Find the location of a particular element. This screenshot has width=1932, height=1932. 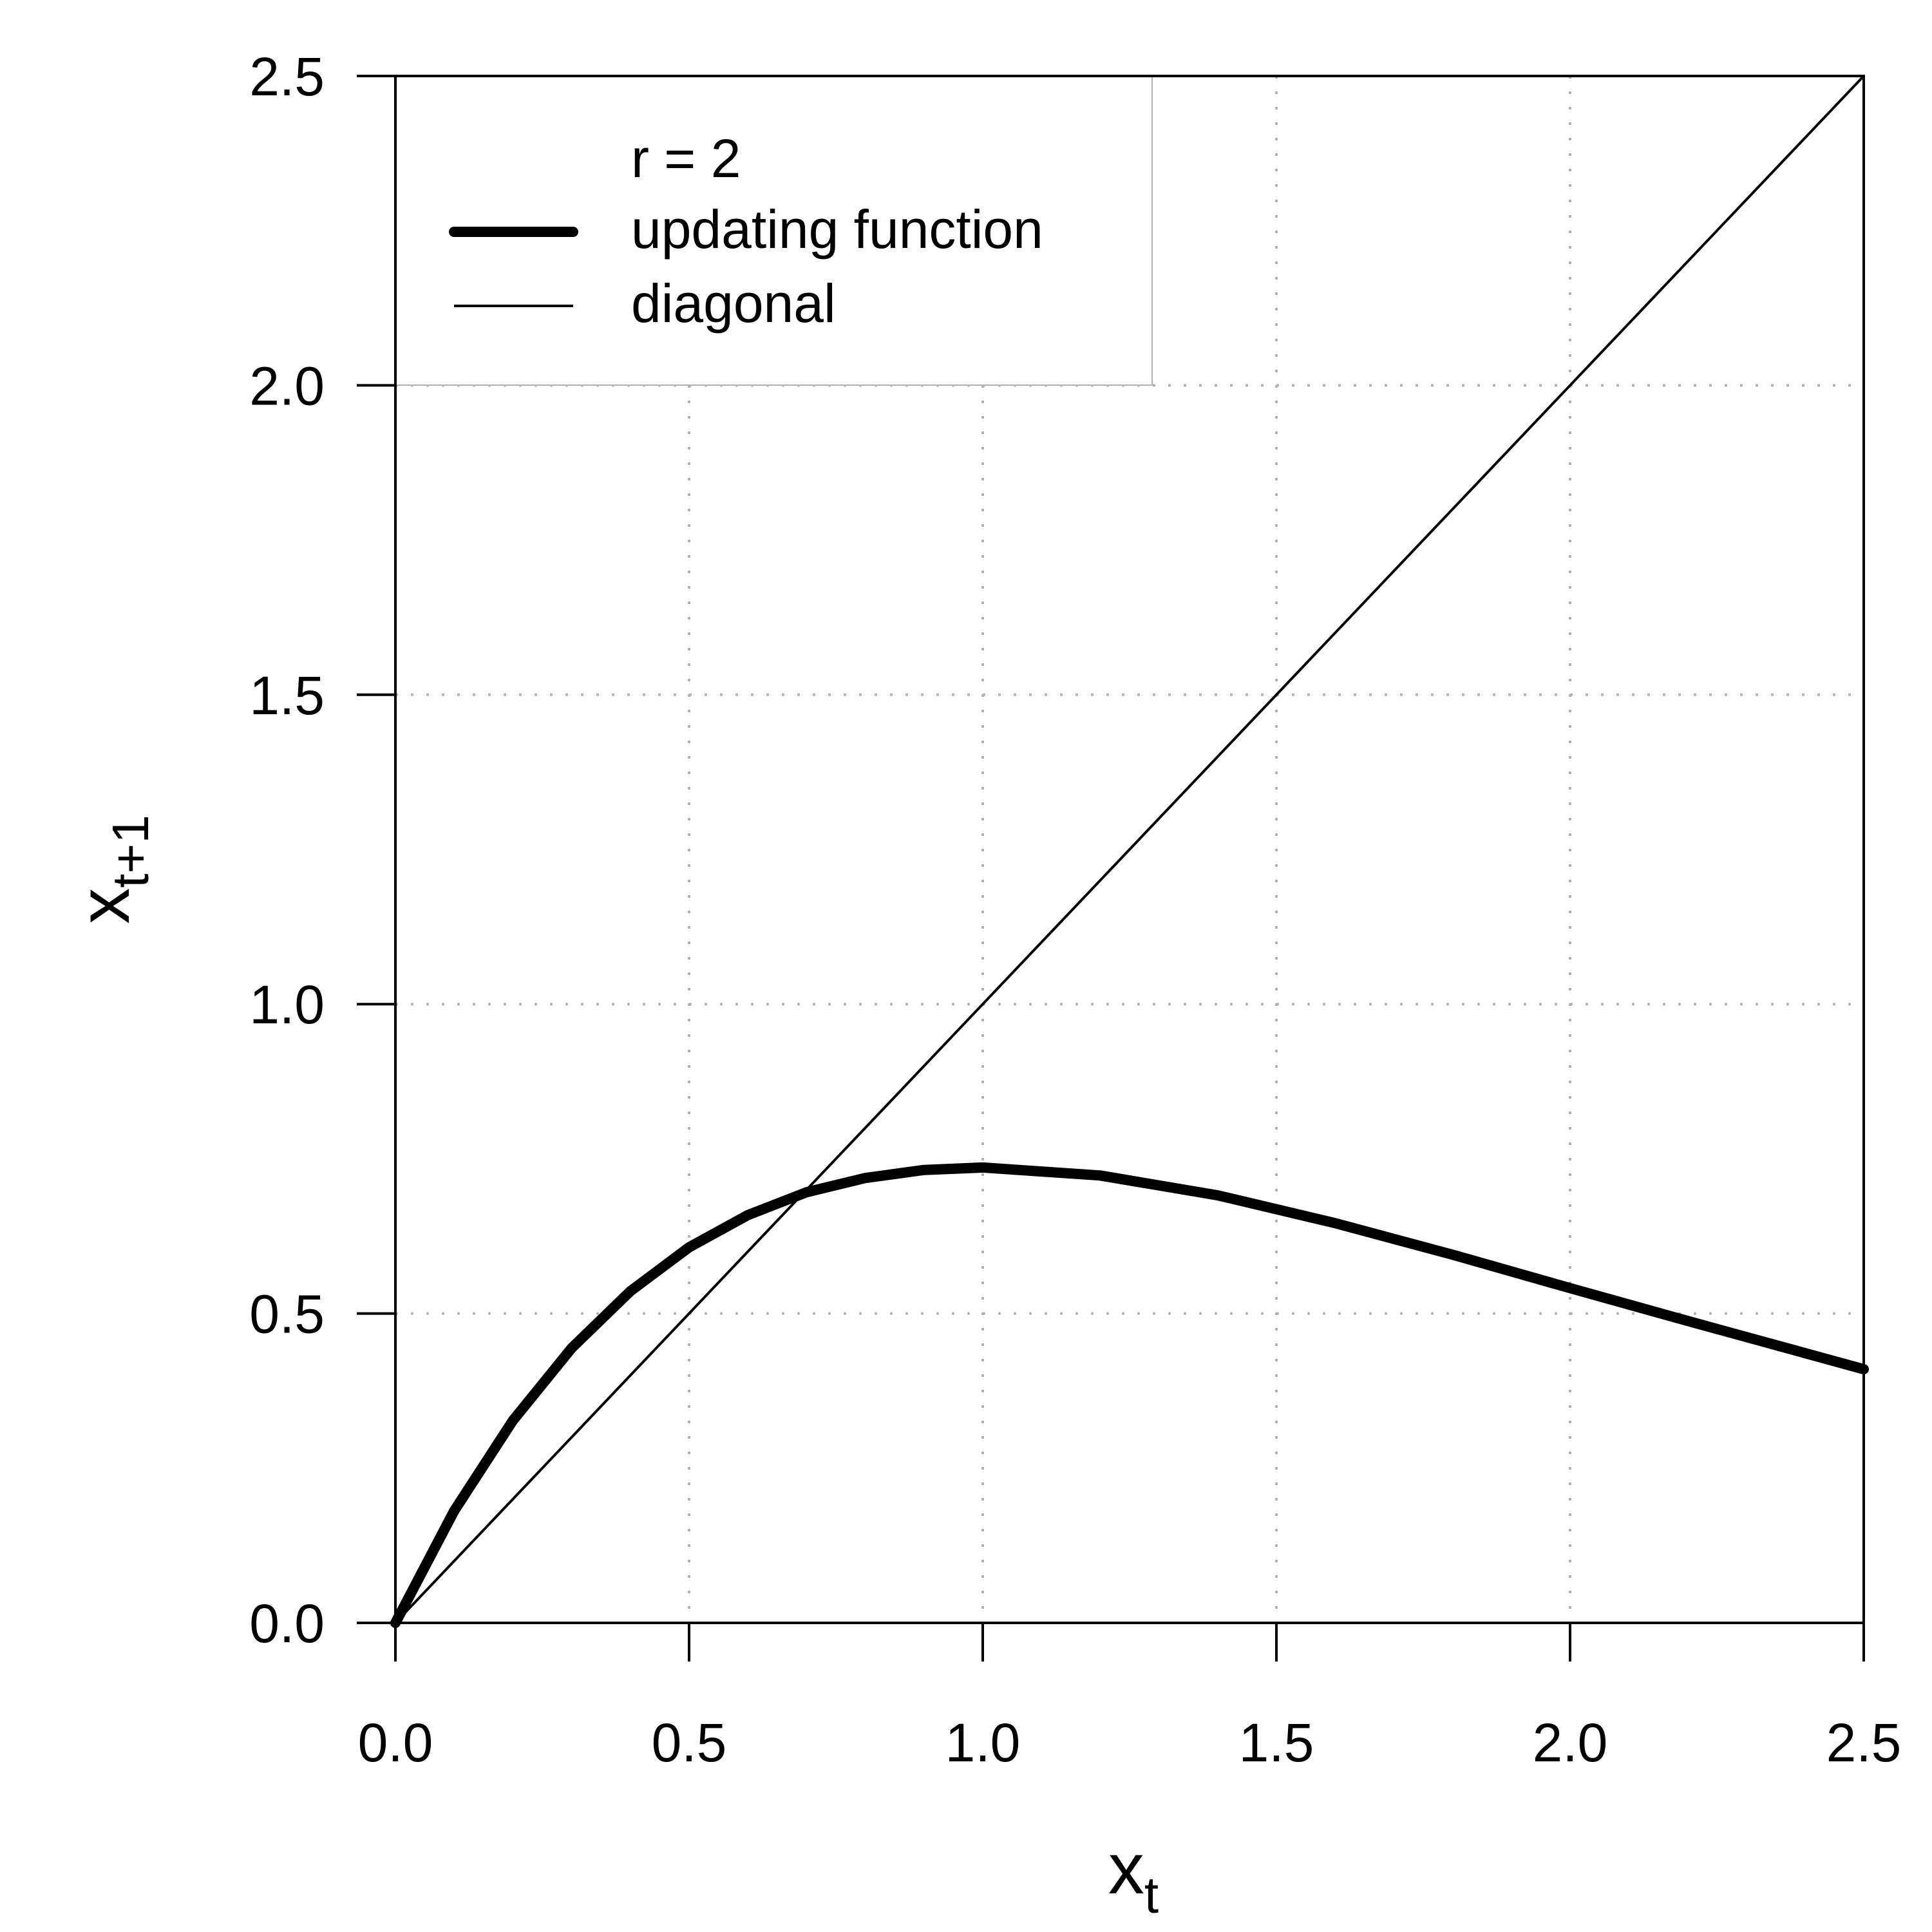

y-axis-label-subscript: t+1 is located at coordinates (130, 851).